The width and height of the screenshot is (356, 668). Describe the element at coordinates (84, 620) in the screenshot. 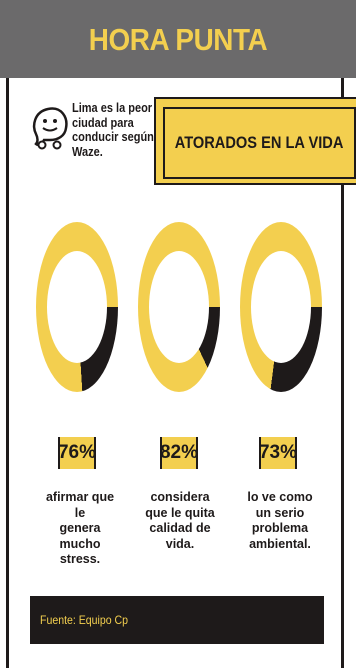

I see `source-text: Fuente: Equipo Cp` at that location.